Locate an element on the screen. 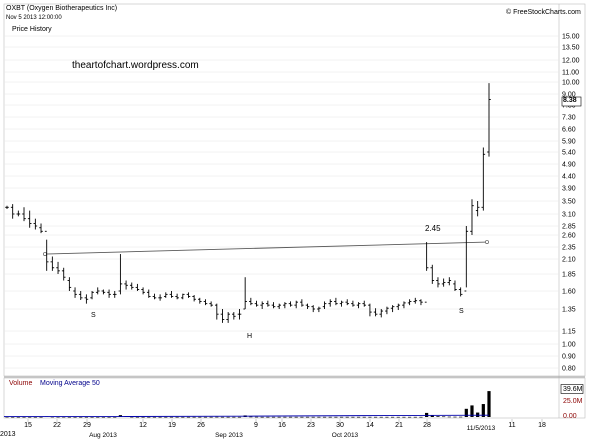  date-tick-label: 19 is located at coordinates (172, 425).